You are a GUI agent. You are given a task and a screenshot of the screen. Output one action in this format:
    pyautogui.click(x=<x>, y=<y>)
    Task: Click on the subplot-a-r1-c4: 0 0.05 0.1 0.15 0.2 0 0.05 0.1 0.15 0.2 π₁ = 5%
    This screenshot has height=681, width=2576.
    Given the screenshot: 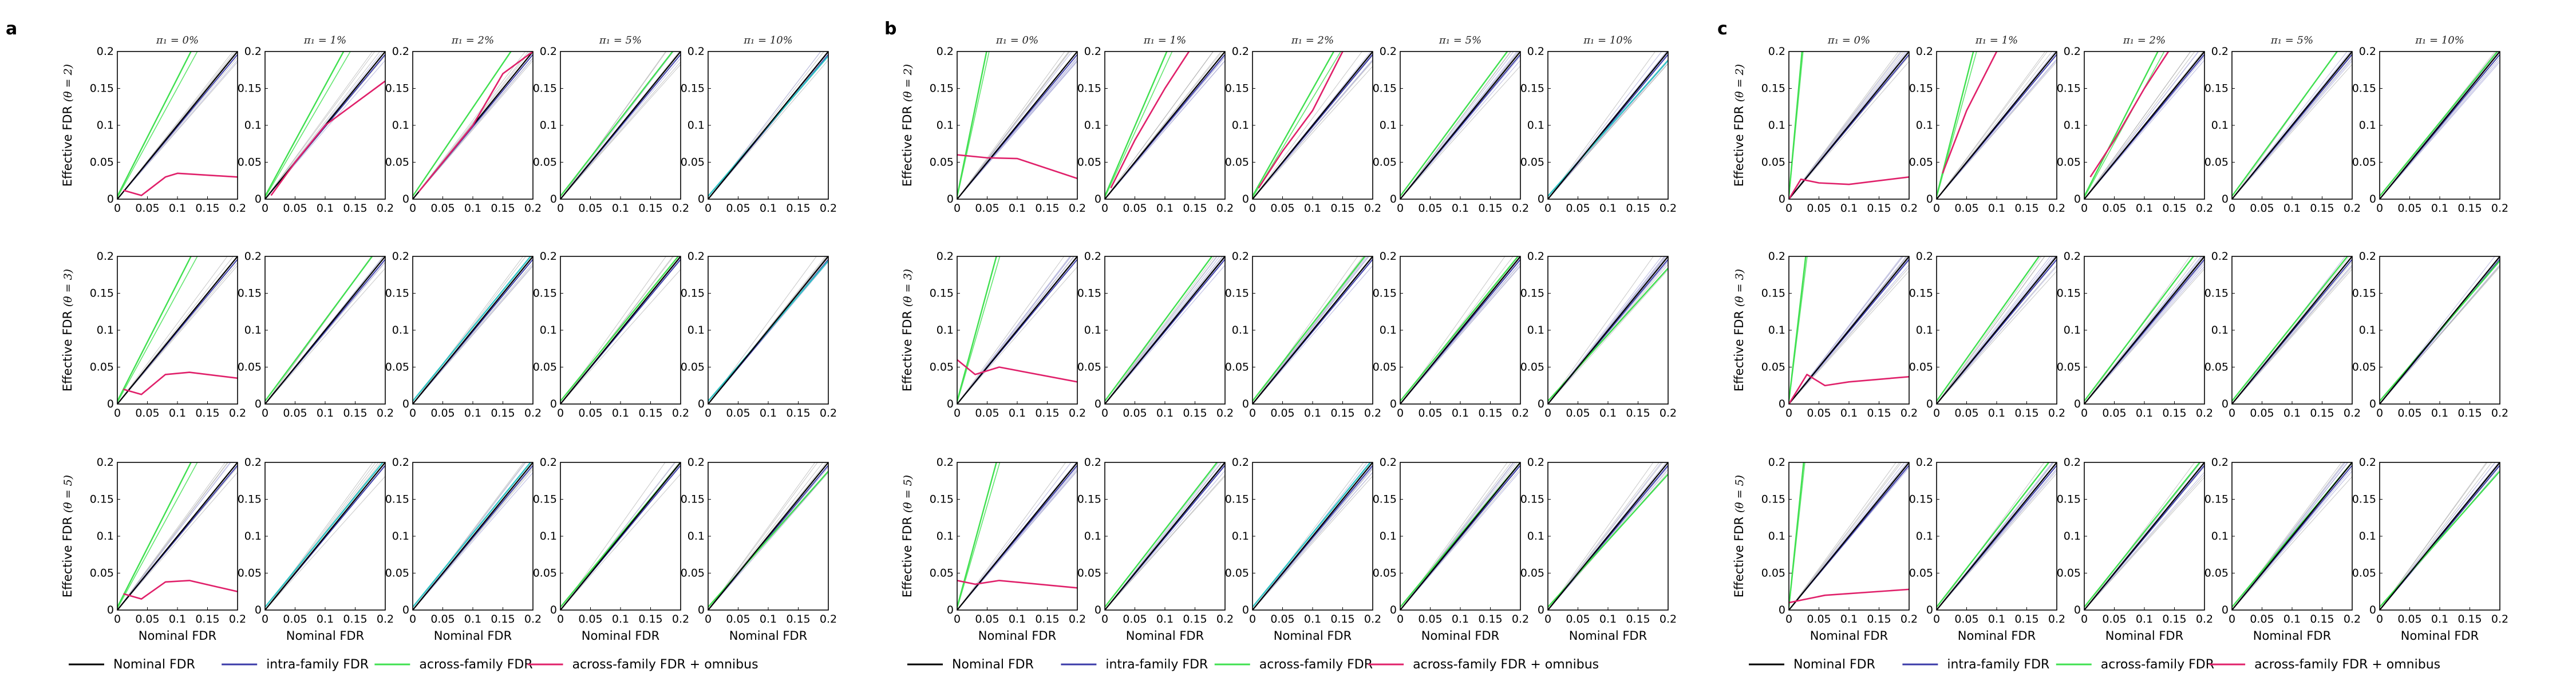 What is the action you would take?
    pyautogui.click(x=611, y=124)
    